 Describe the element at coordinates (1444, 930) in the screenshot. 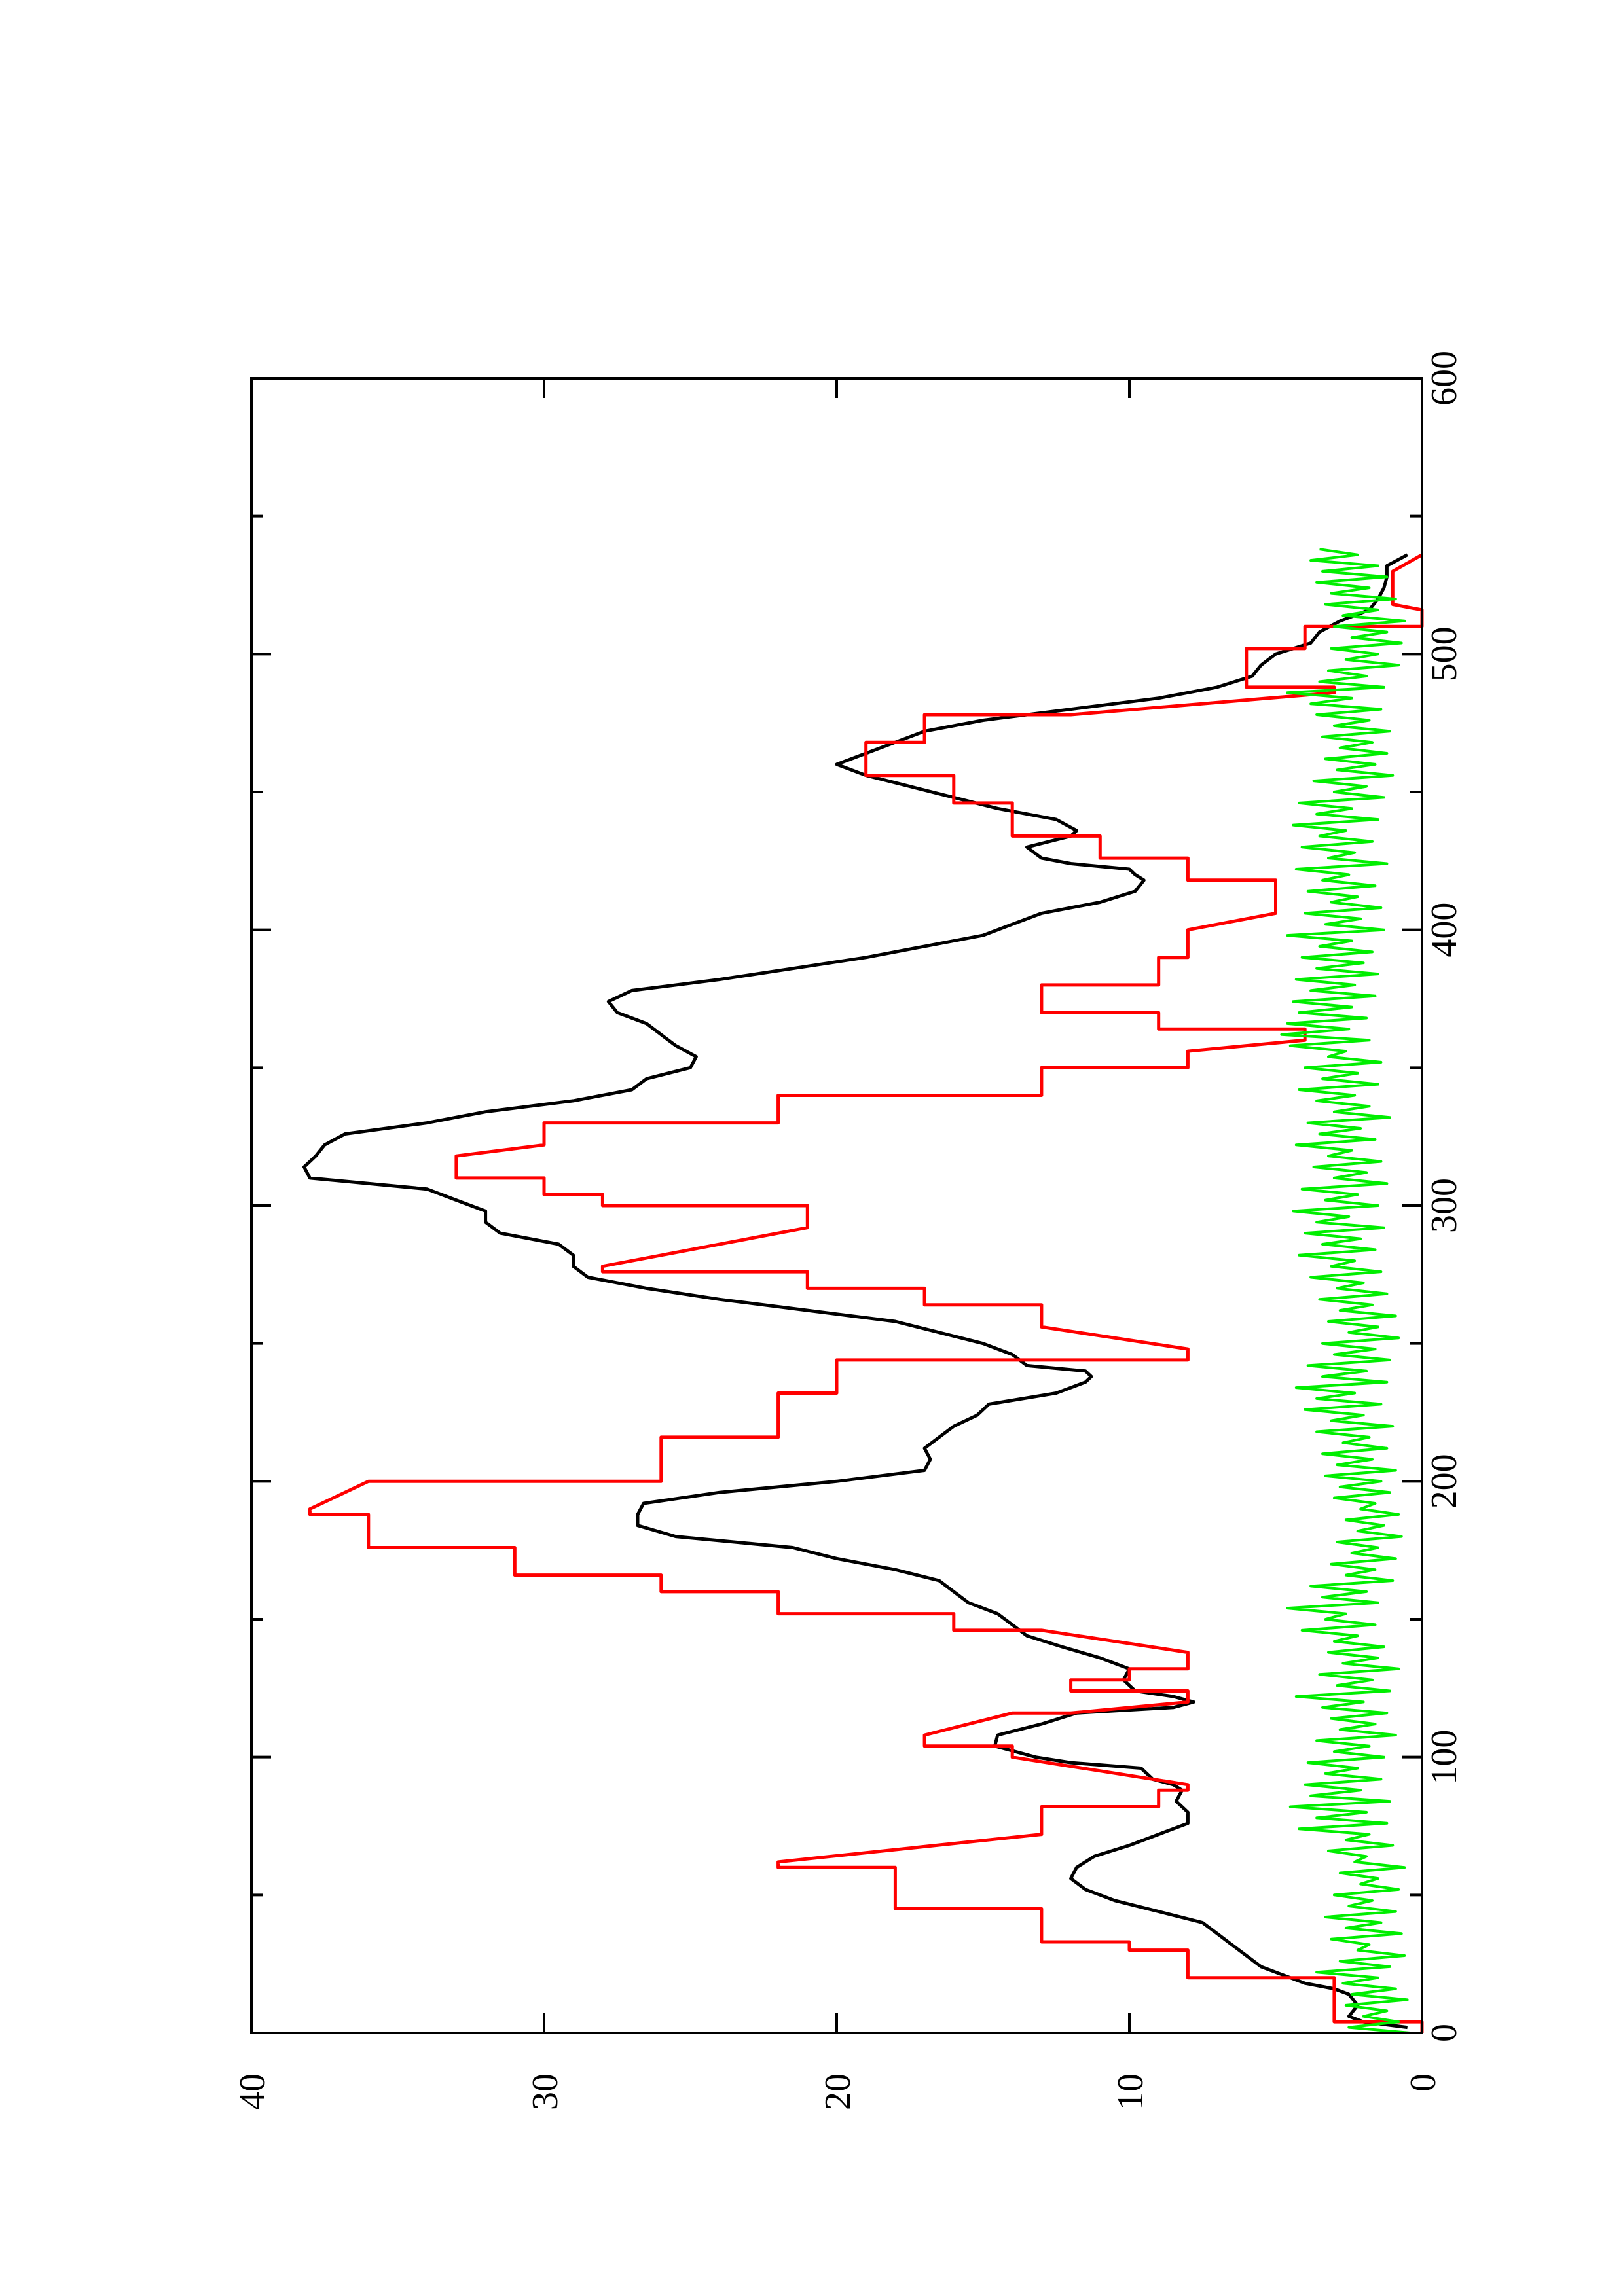

I see `x-tick-label: 400` at that location.